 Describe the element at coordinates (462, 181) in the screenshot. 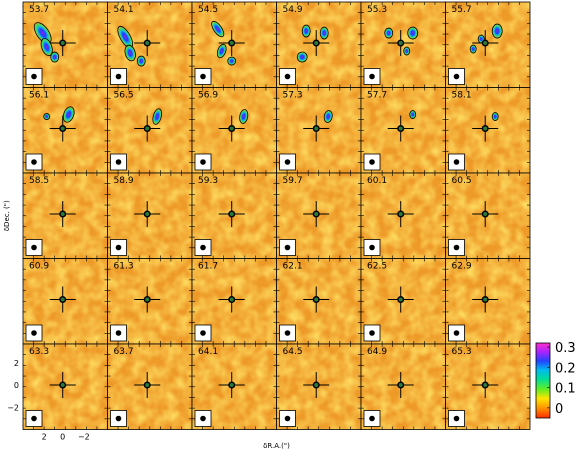

I see `velocity-label: 60.5` at that location.